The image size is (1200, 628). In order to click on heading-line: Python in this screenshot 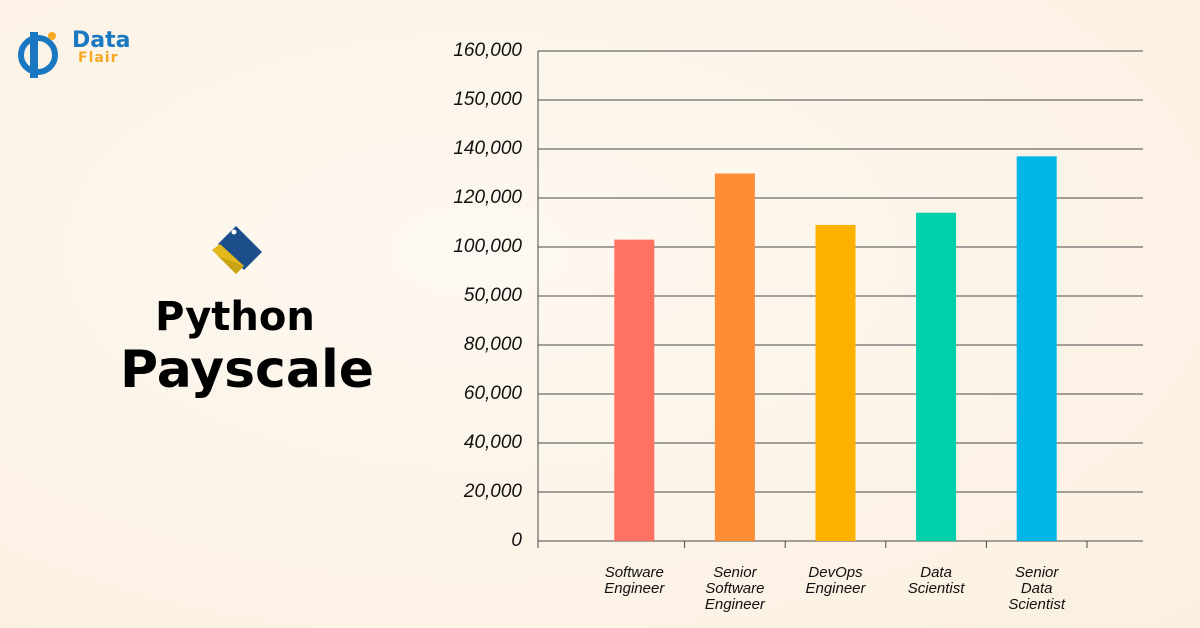, I will do `click(235, 317)`.